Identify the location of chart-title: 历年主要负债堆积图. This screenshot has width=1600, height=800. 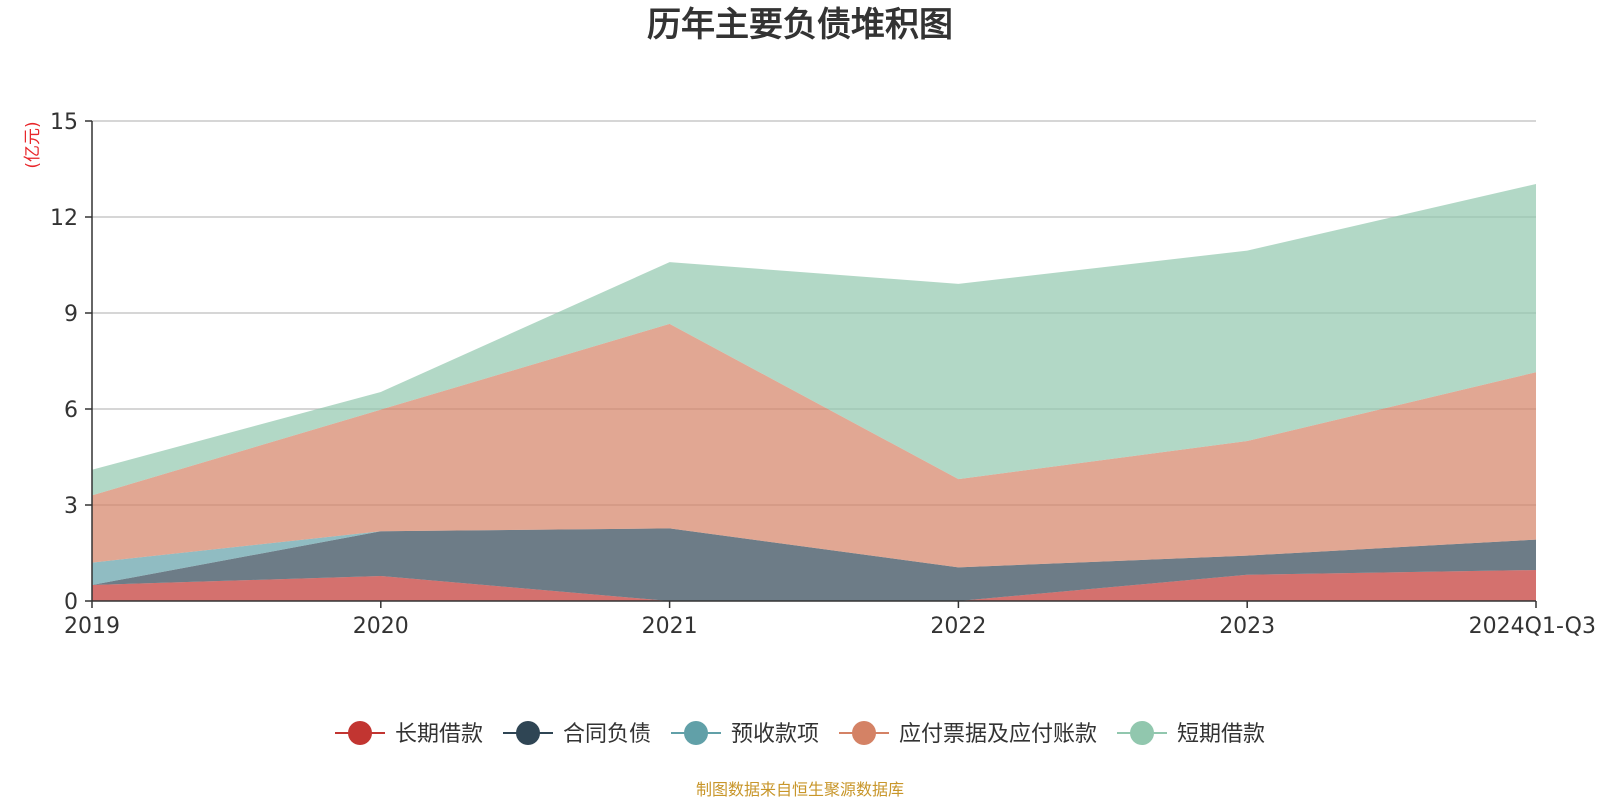
(800, 25).